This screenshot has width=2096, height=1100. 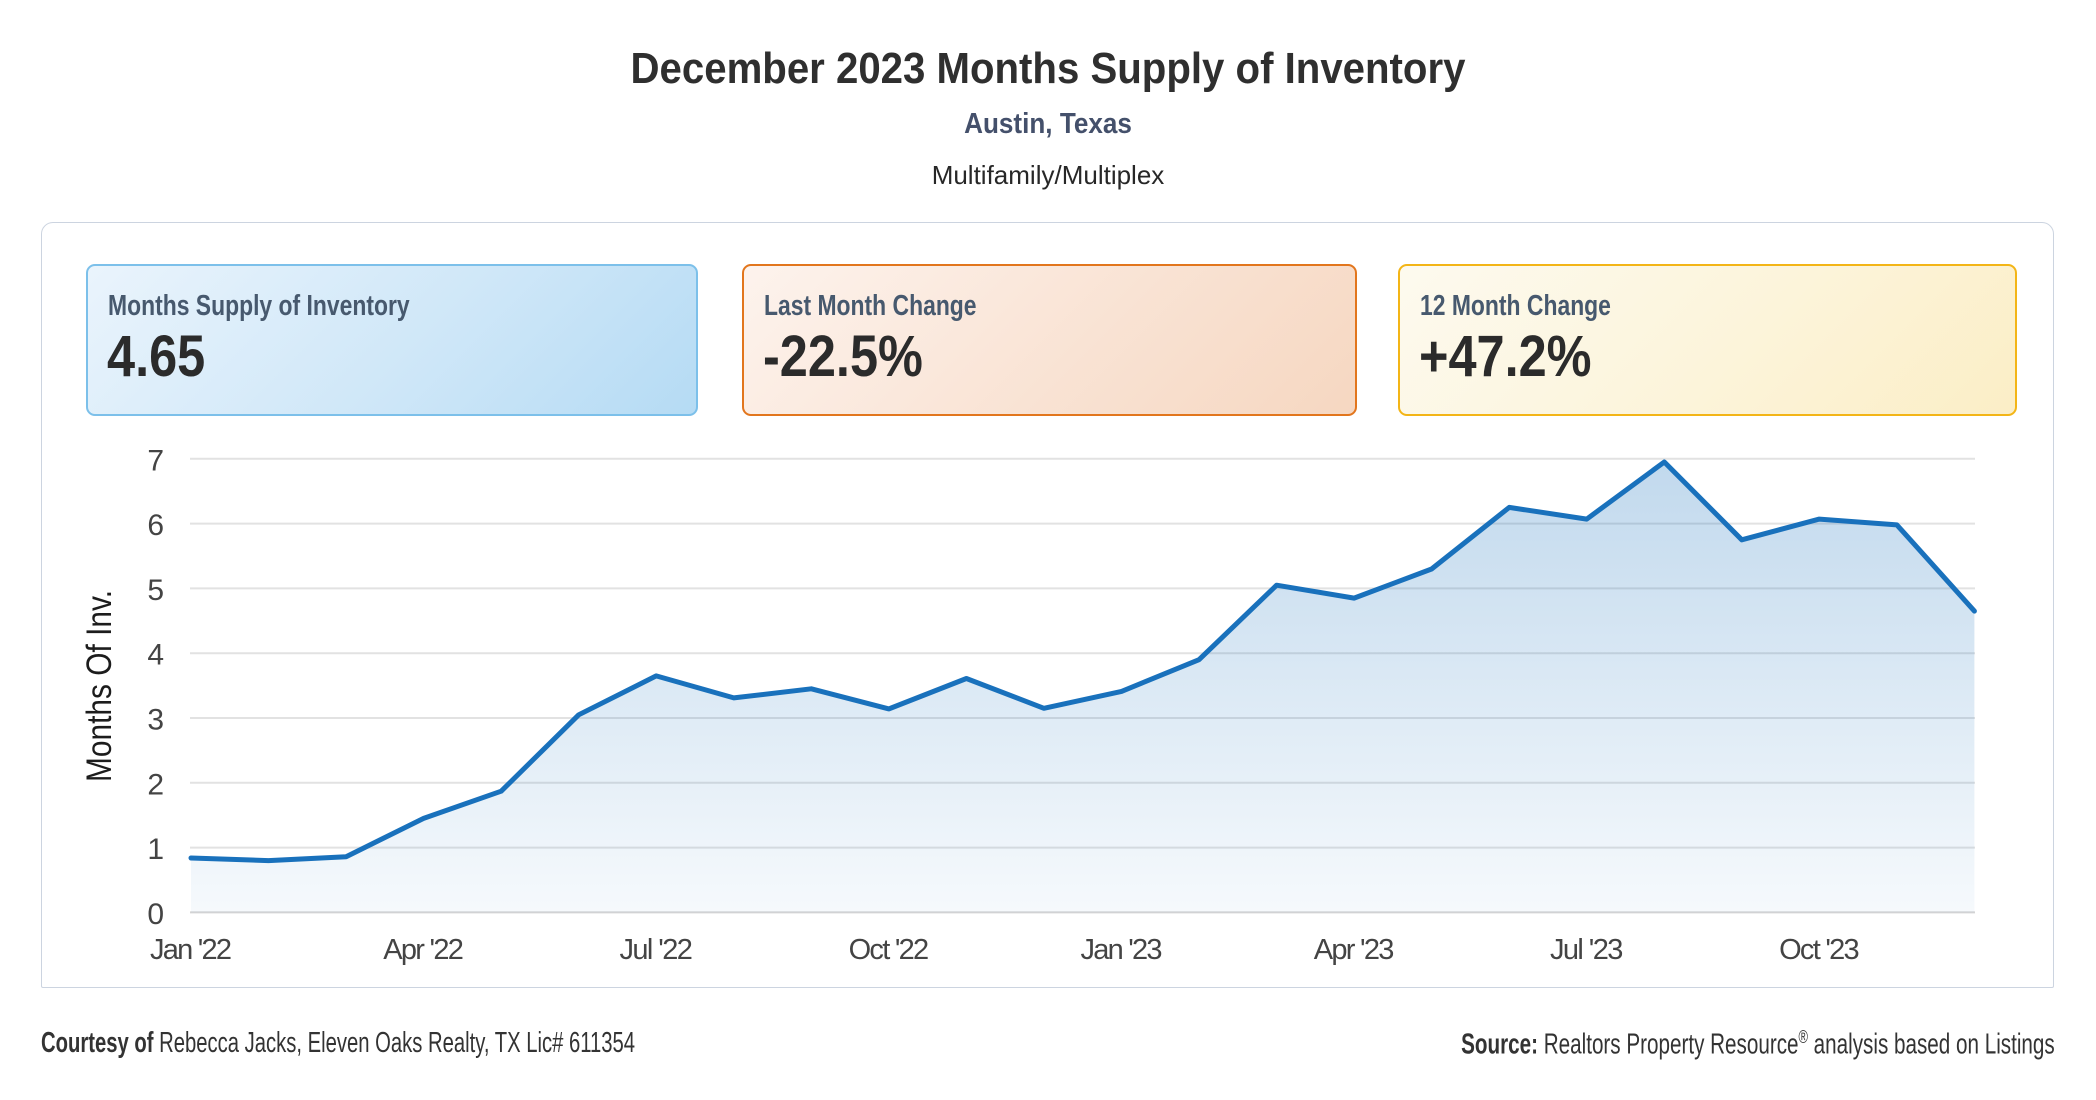 I want to click on svg-text: 0, so click(x=155, y=914).